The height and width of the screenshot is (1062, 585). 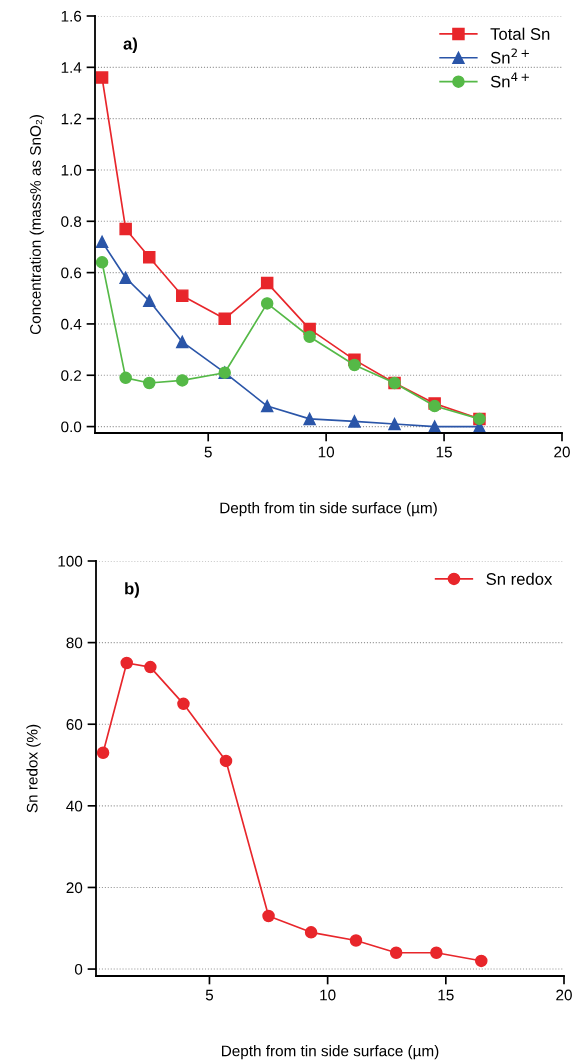 What do you see at coordinates (78, 969) in the screenshot?
I see `y-tick-label: 0` at bounding box center [78, 969].